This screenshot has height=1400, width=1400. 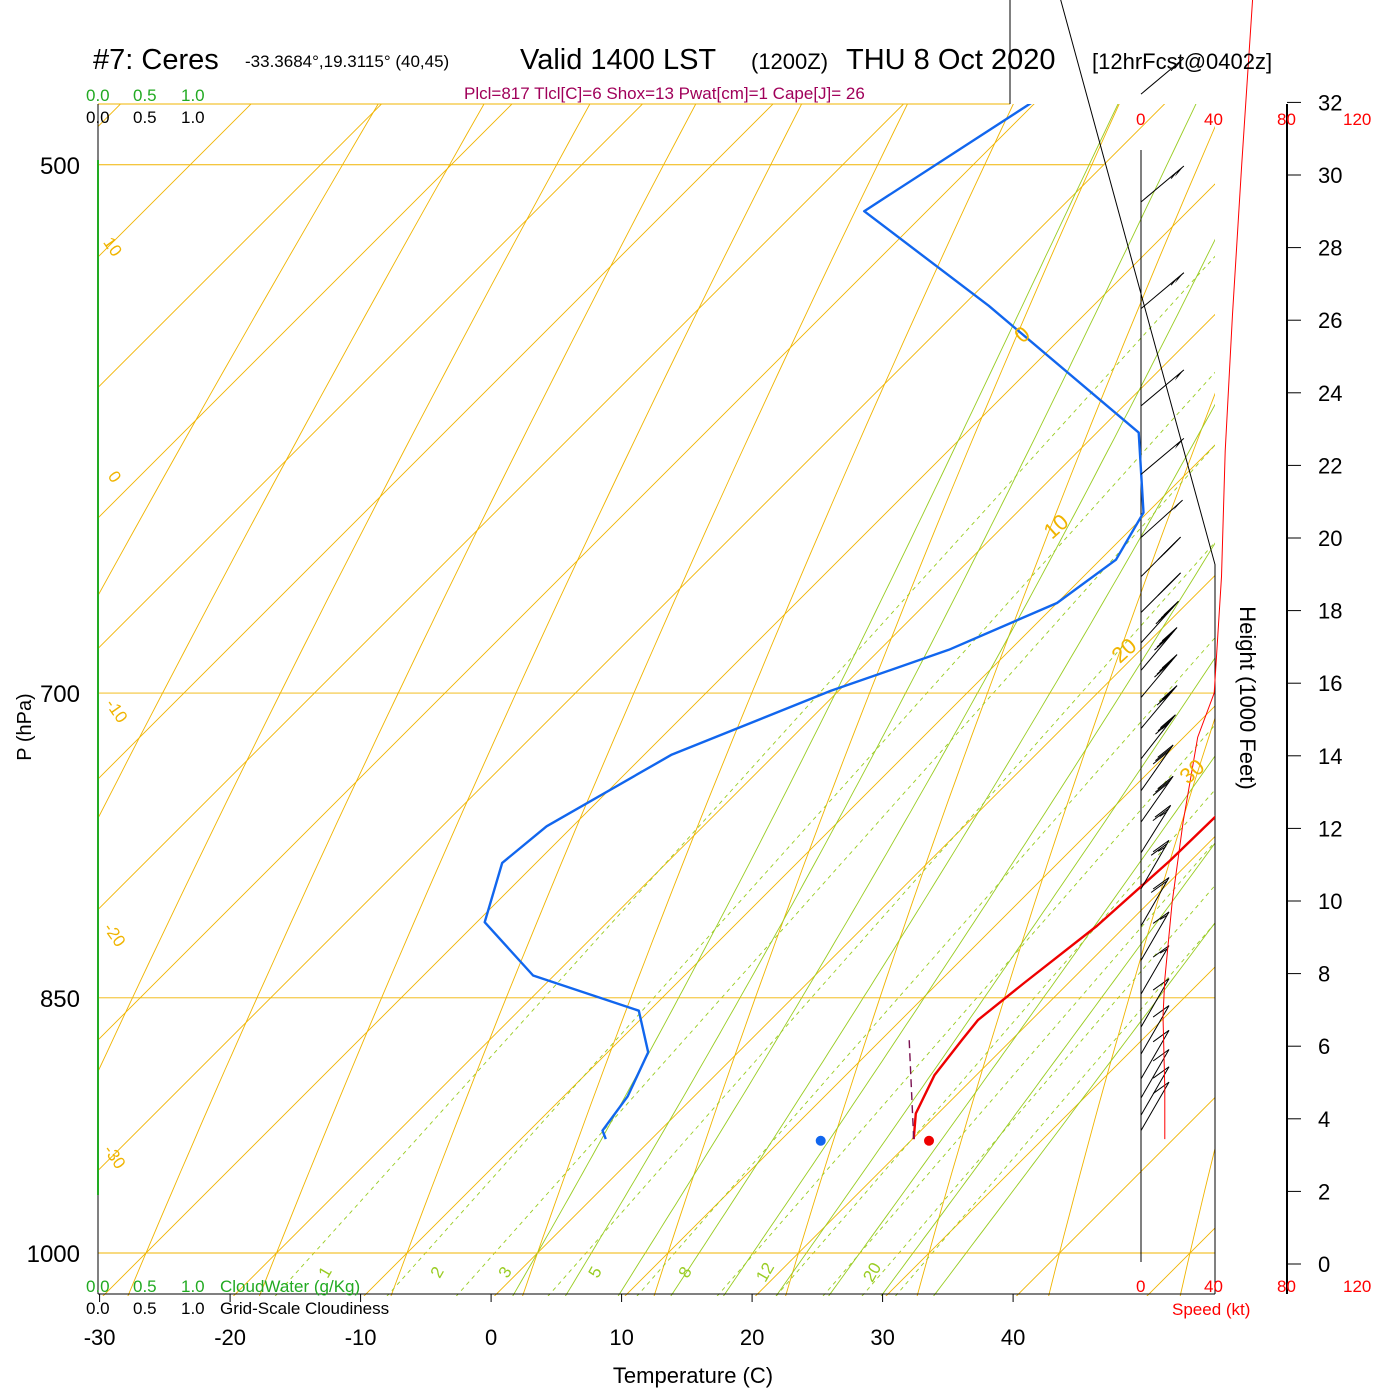 I want to click on cloudwater-label: CloudWater (g/Kg), so click(x=290, y=1286).